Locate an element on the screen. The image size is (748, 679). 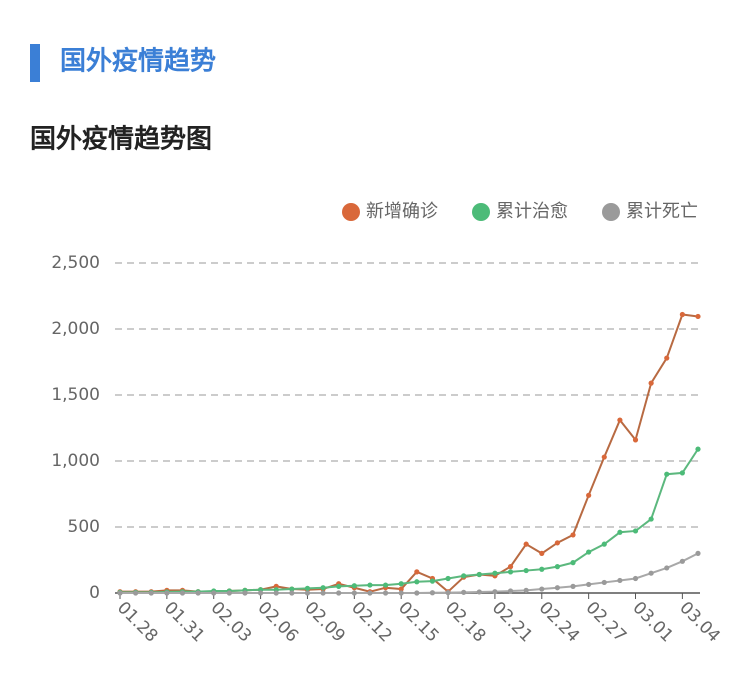
legend-label: 累计治愈 is located at coordinates (532, 211).